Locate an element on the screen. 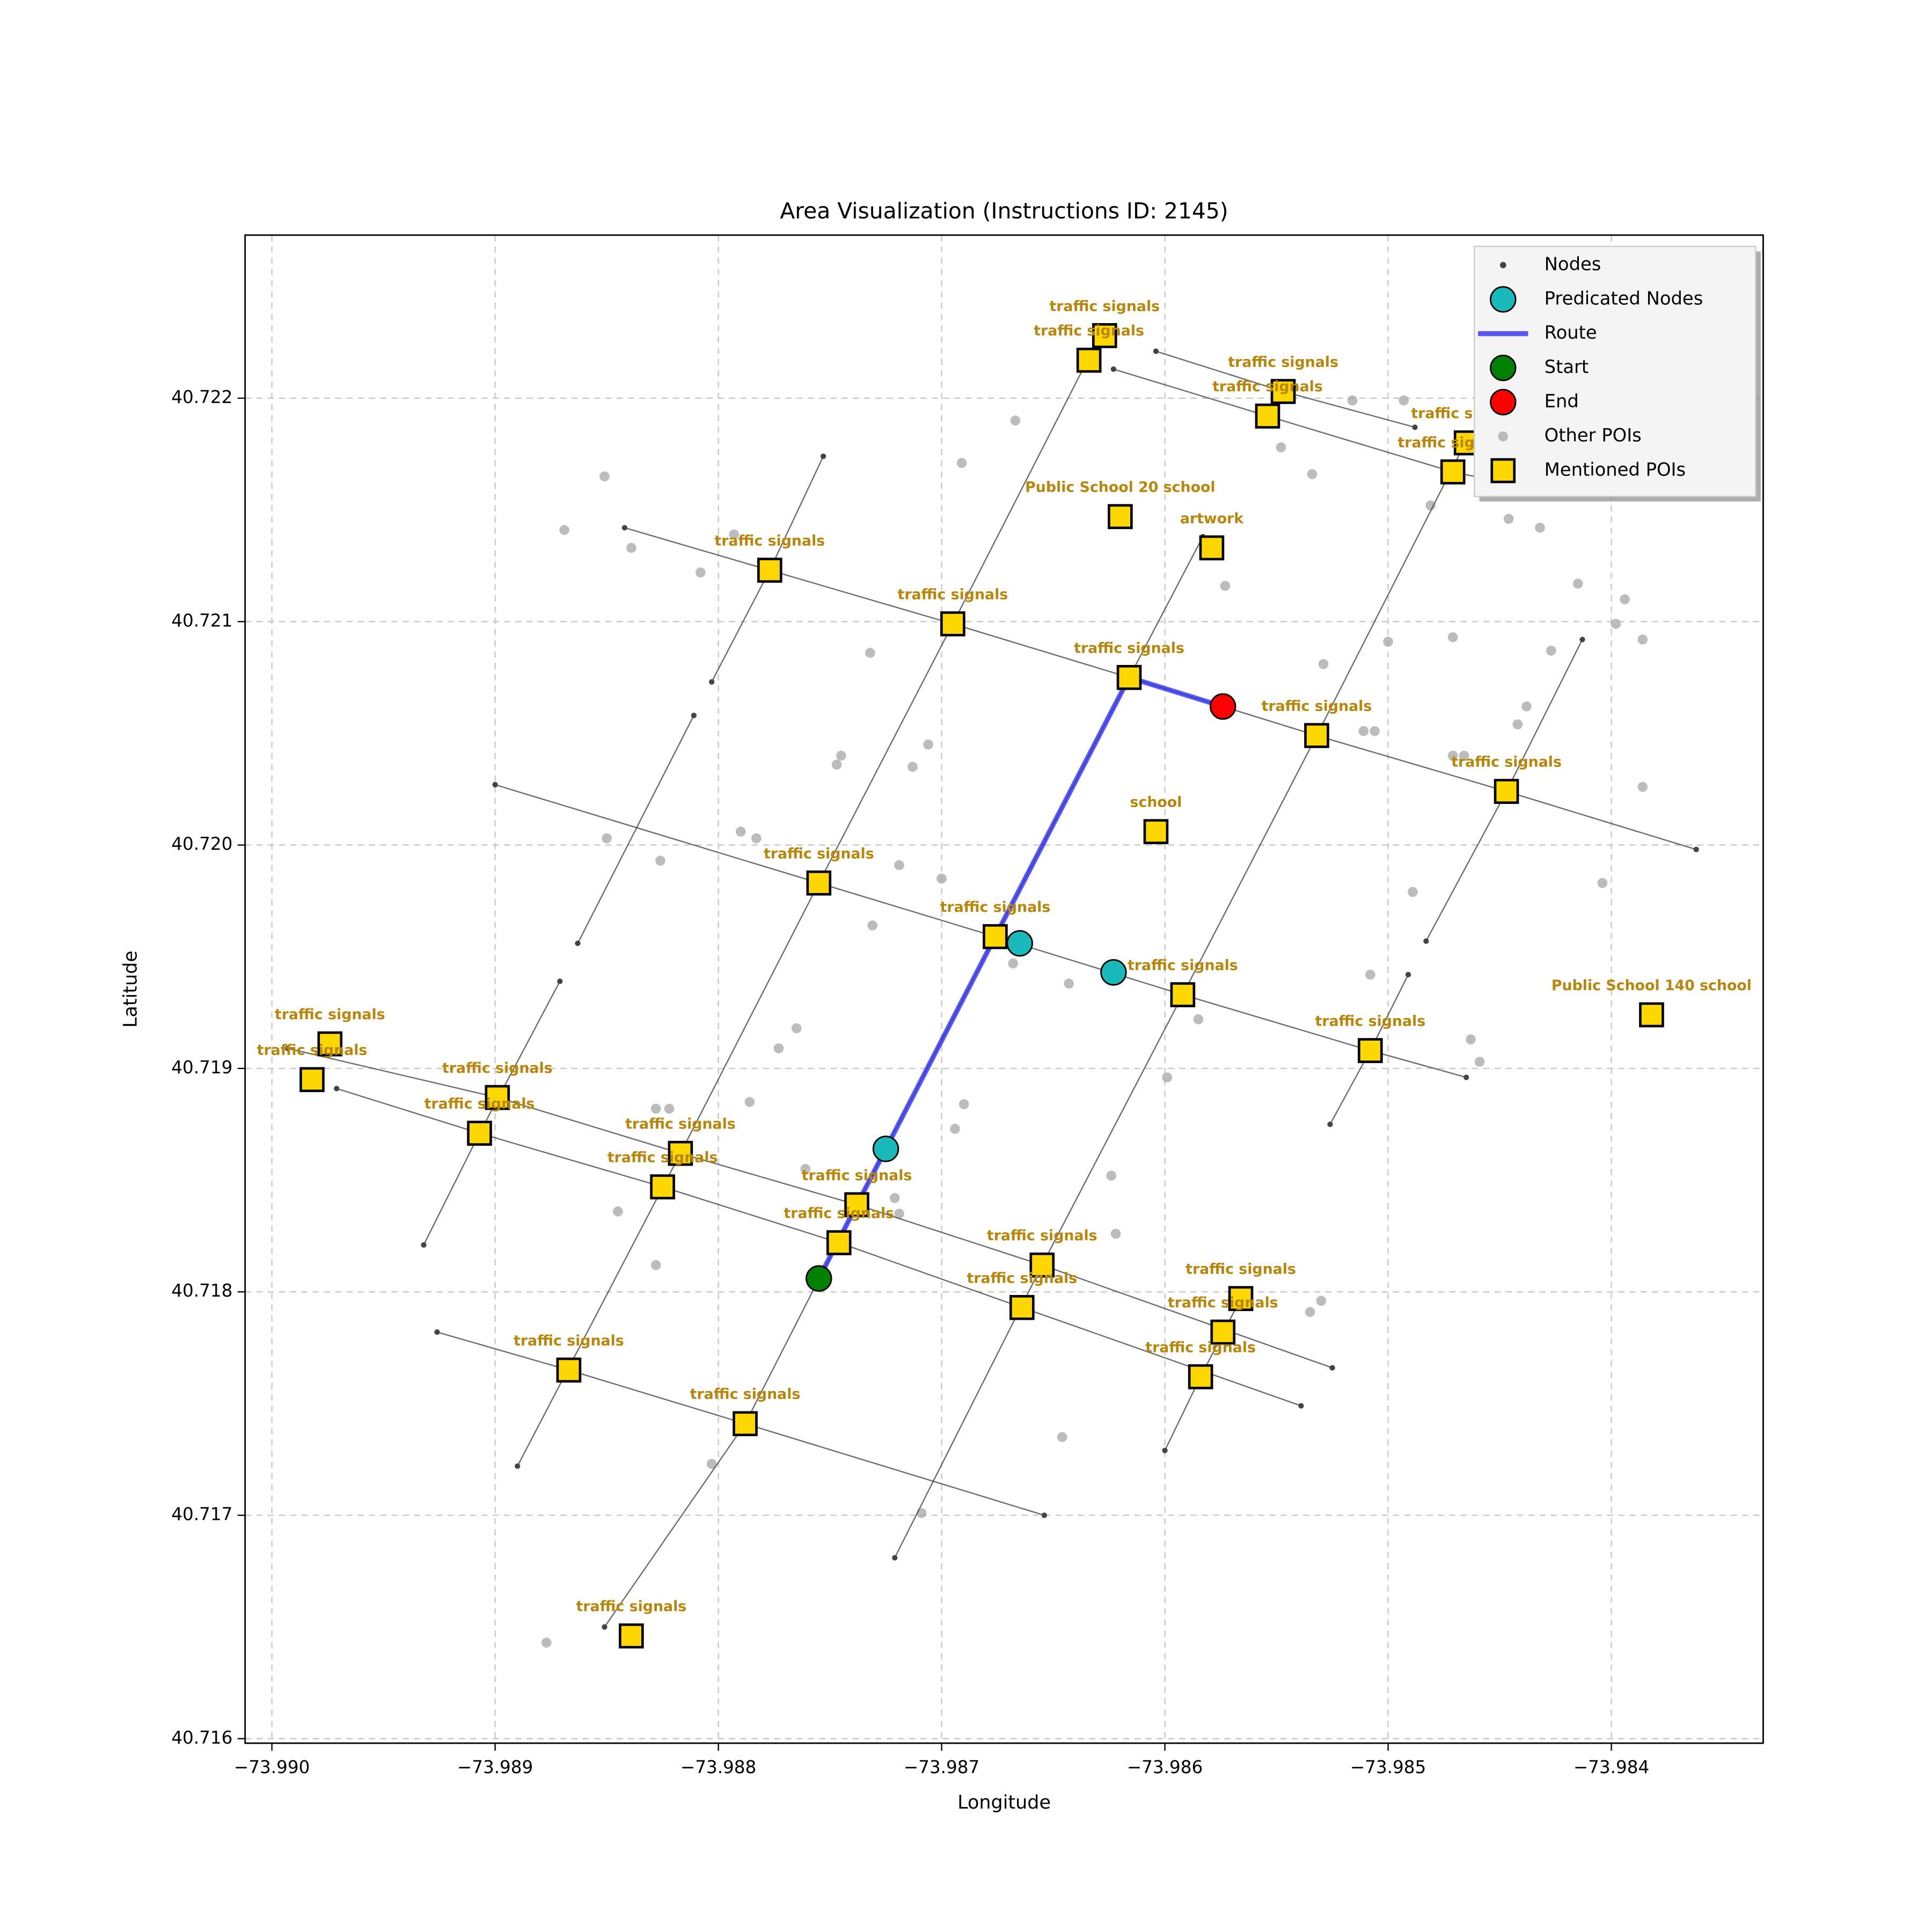 The width and height of the screenshot is (1932, 1932). y-tick-label: 40.716 is located at coordinates (201, 1738).